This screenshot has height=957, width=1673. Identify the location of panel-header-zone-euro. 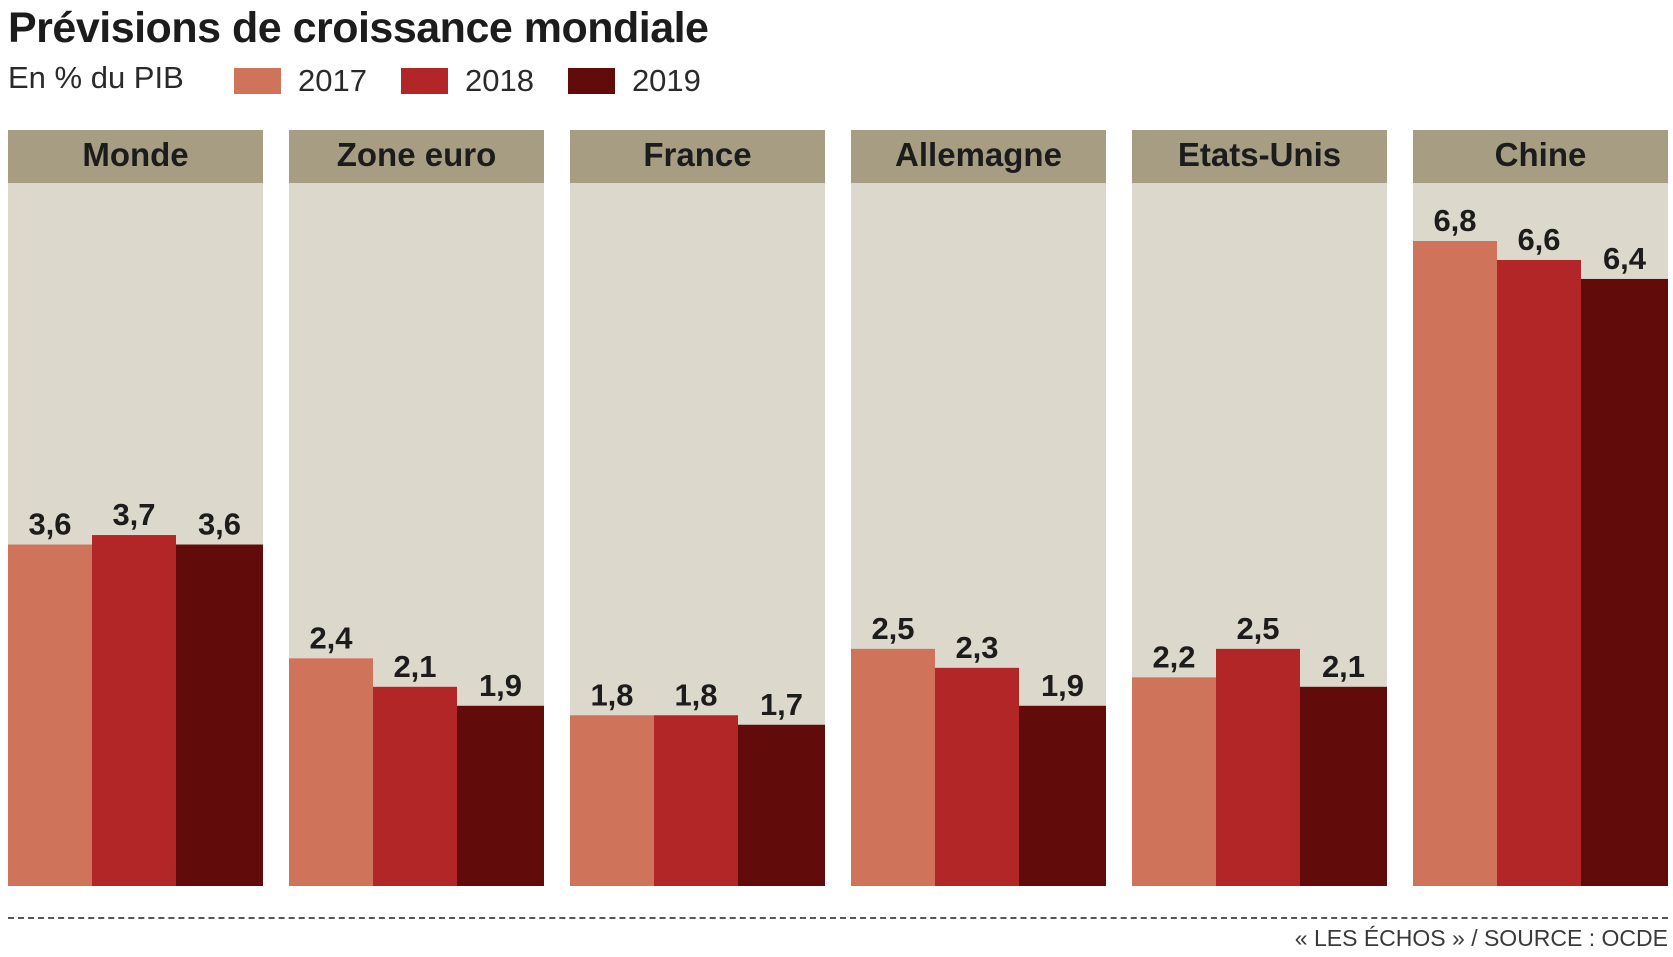
(416, 156).